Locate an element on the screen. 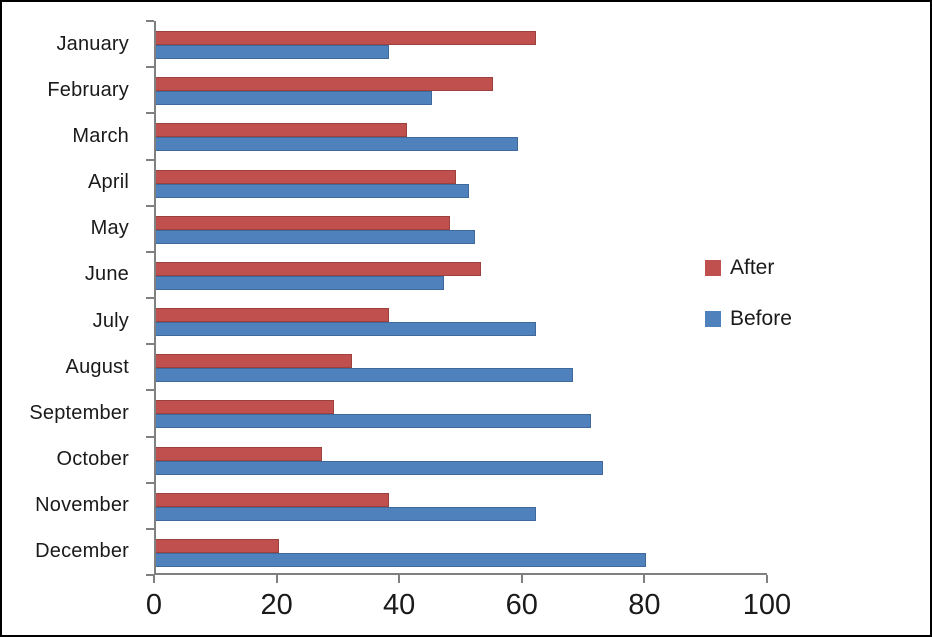  bar-before-june is located at coordinates (300, 282).